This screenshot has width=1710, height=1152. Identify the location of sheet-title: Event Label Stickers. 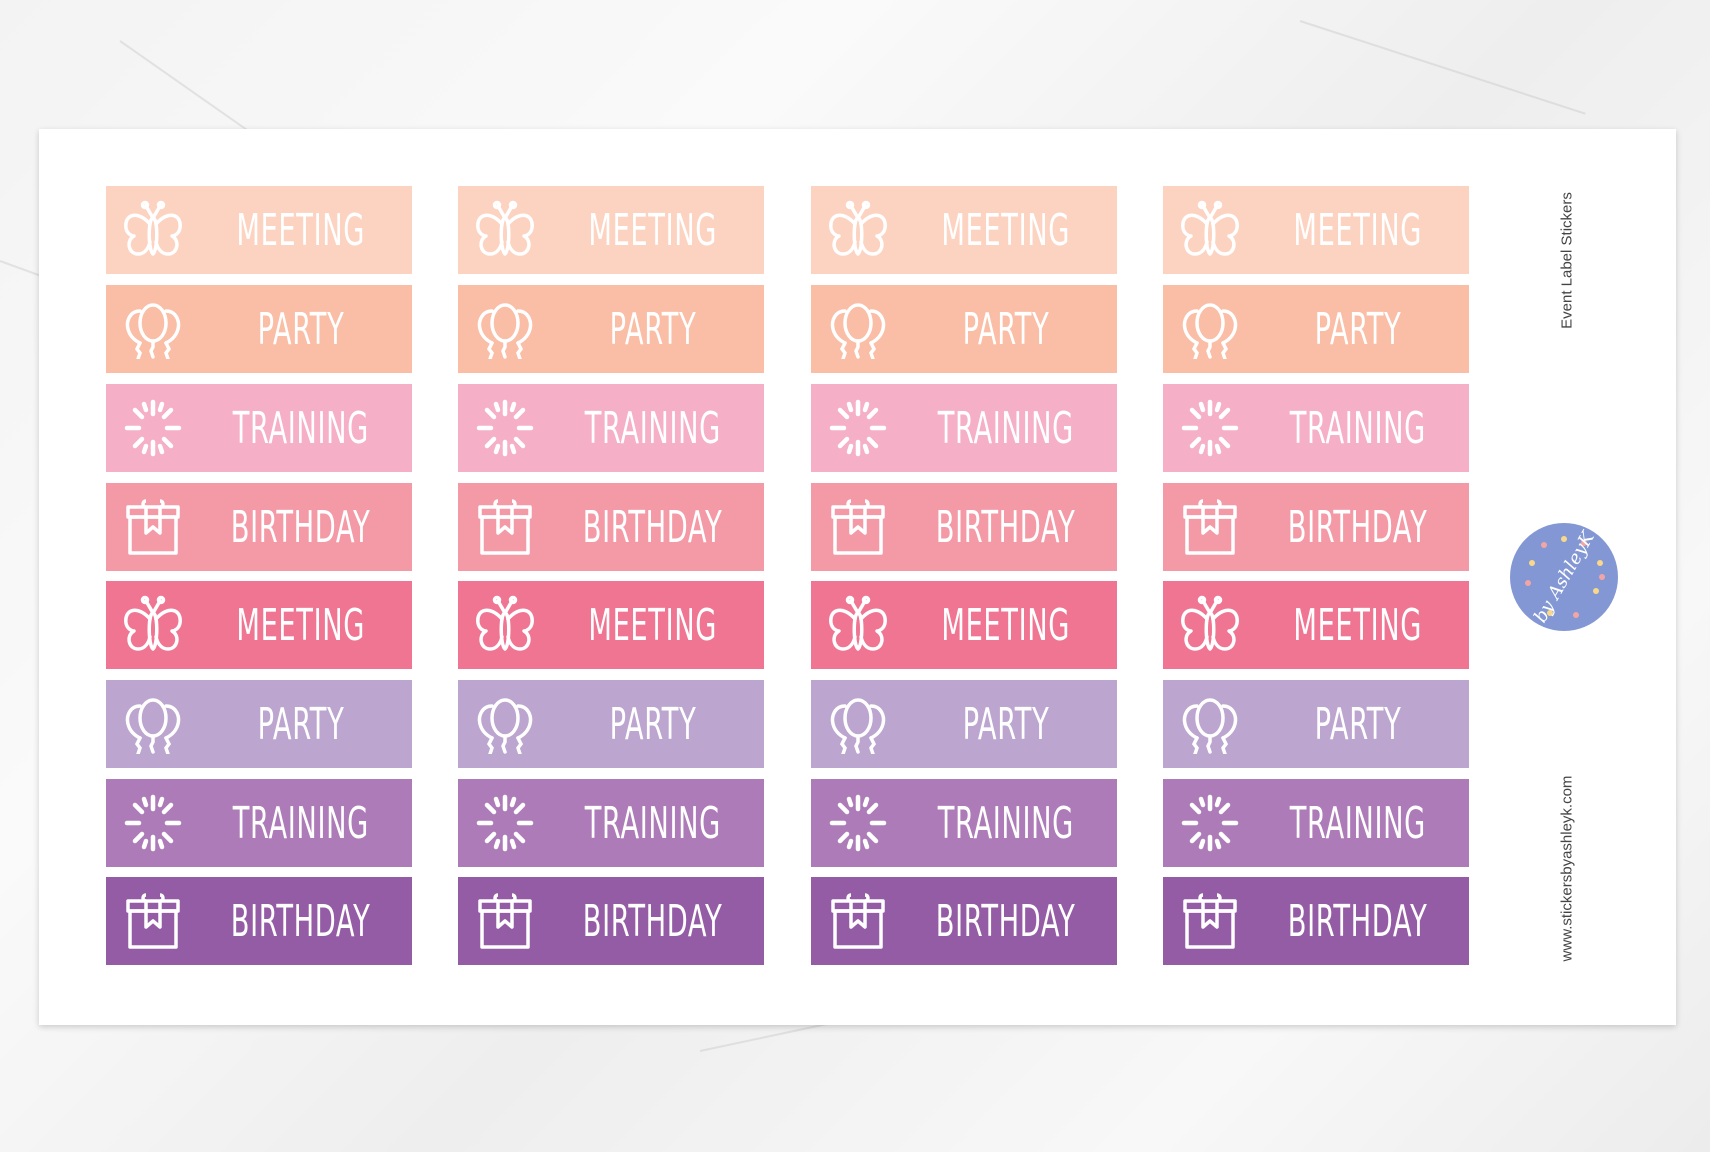
(1567, 260).